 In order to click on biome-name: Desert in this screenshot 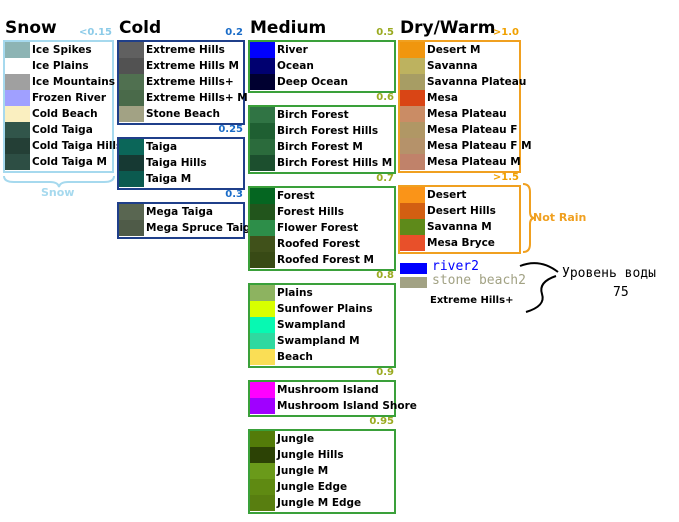, I will do `click(447, 195)`.